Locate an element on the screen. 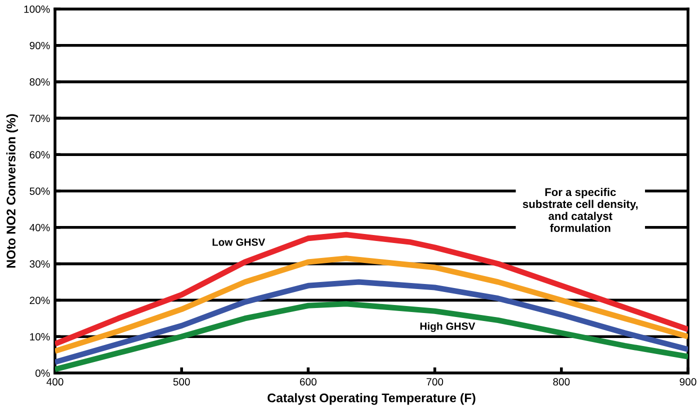  annotation: For a specific substrate cell density, and catalyst formulation is located at coordinates (580, 210).